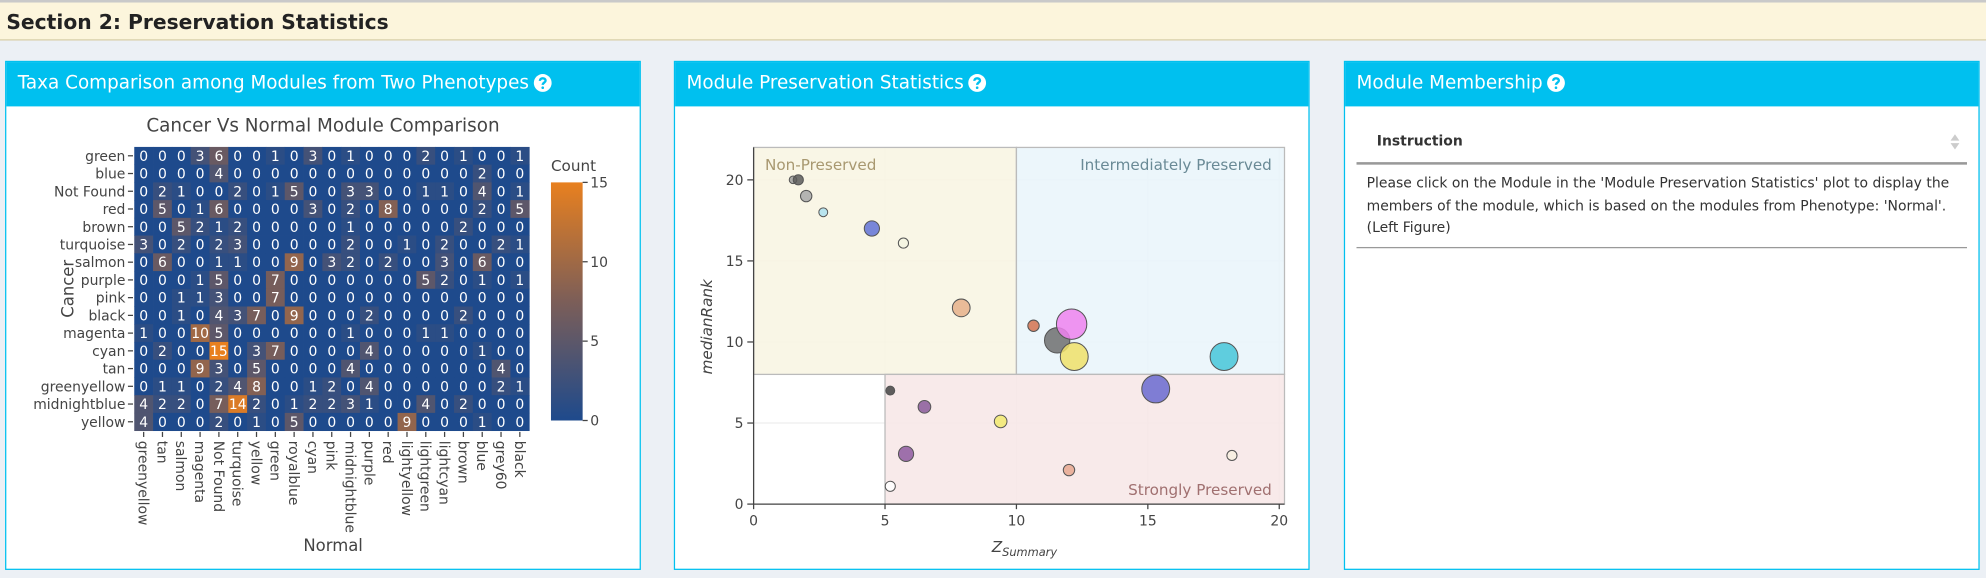 Image resolution: width=1986 pixels, height=578 pixels. I want to click on y-axis-title: Cancer, so click(67, 289).